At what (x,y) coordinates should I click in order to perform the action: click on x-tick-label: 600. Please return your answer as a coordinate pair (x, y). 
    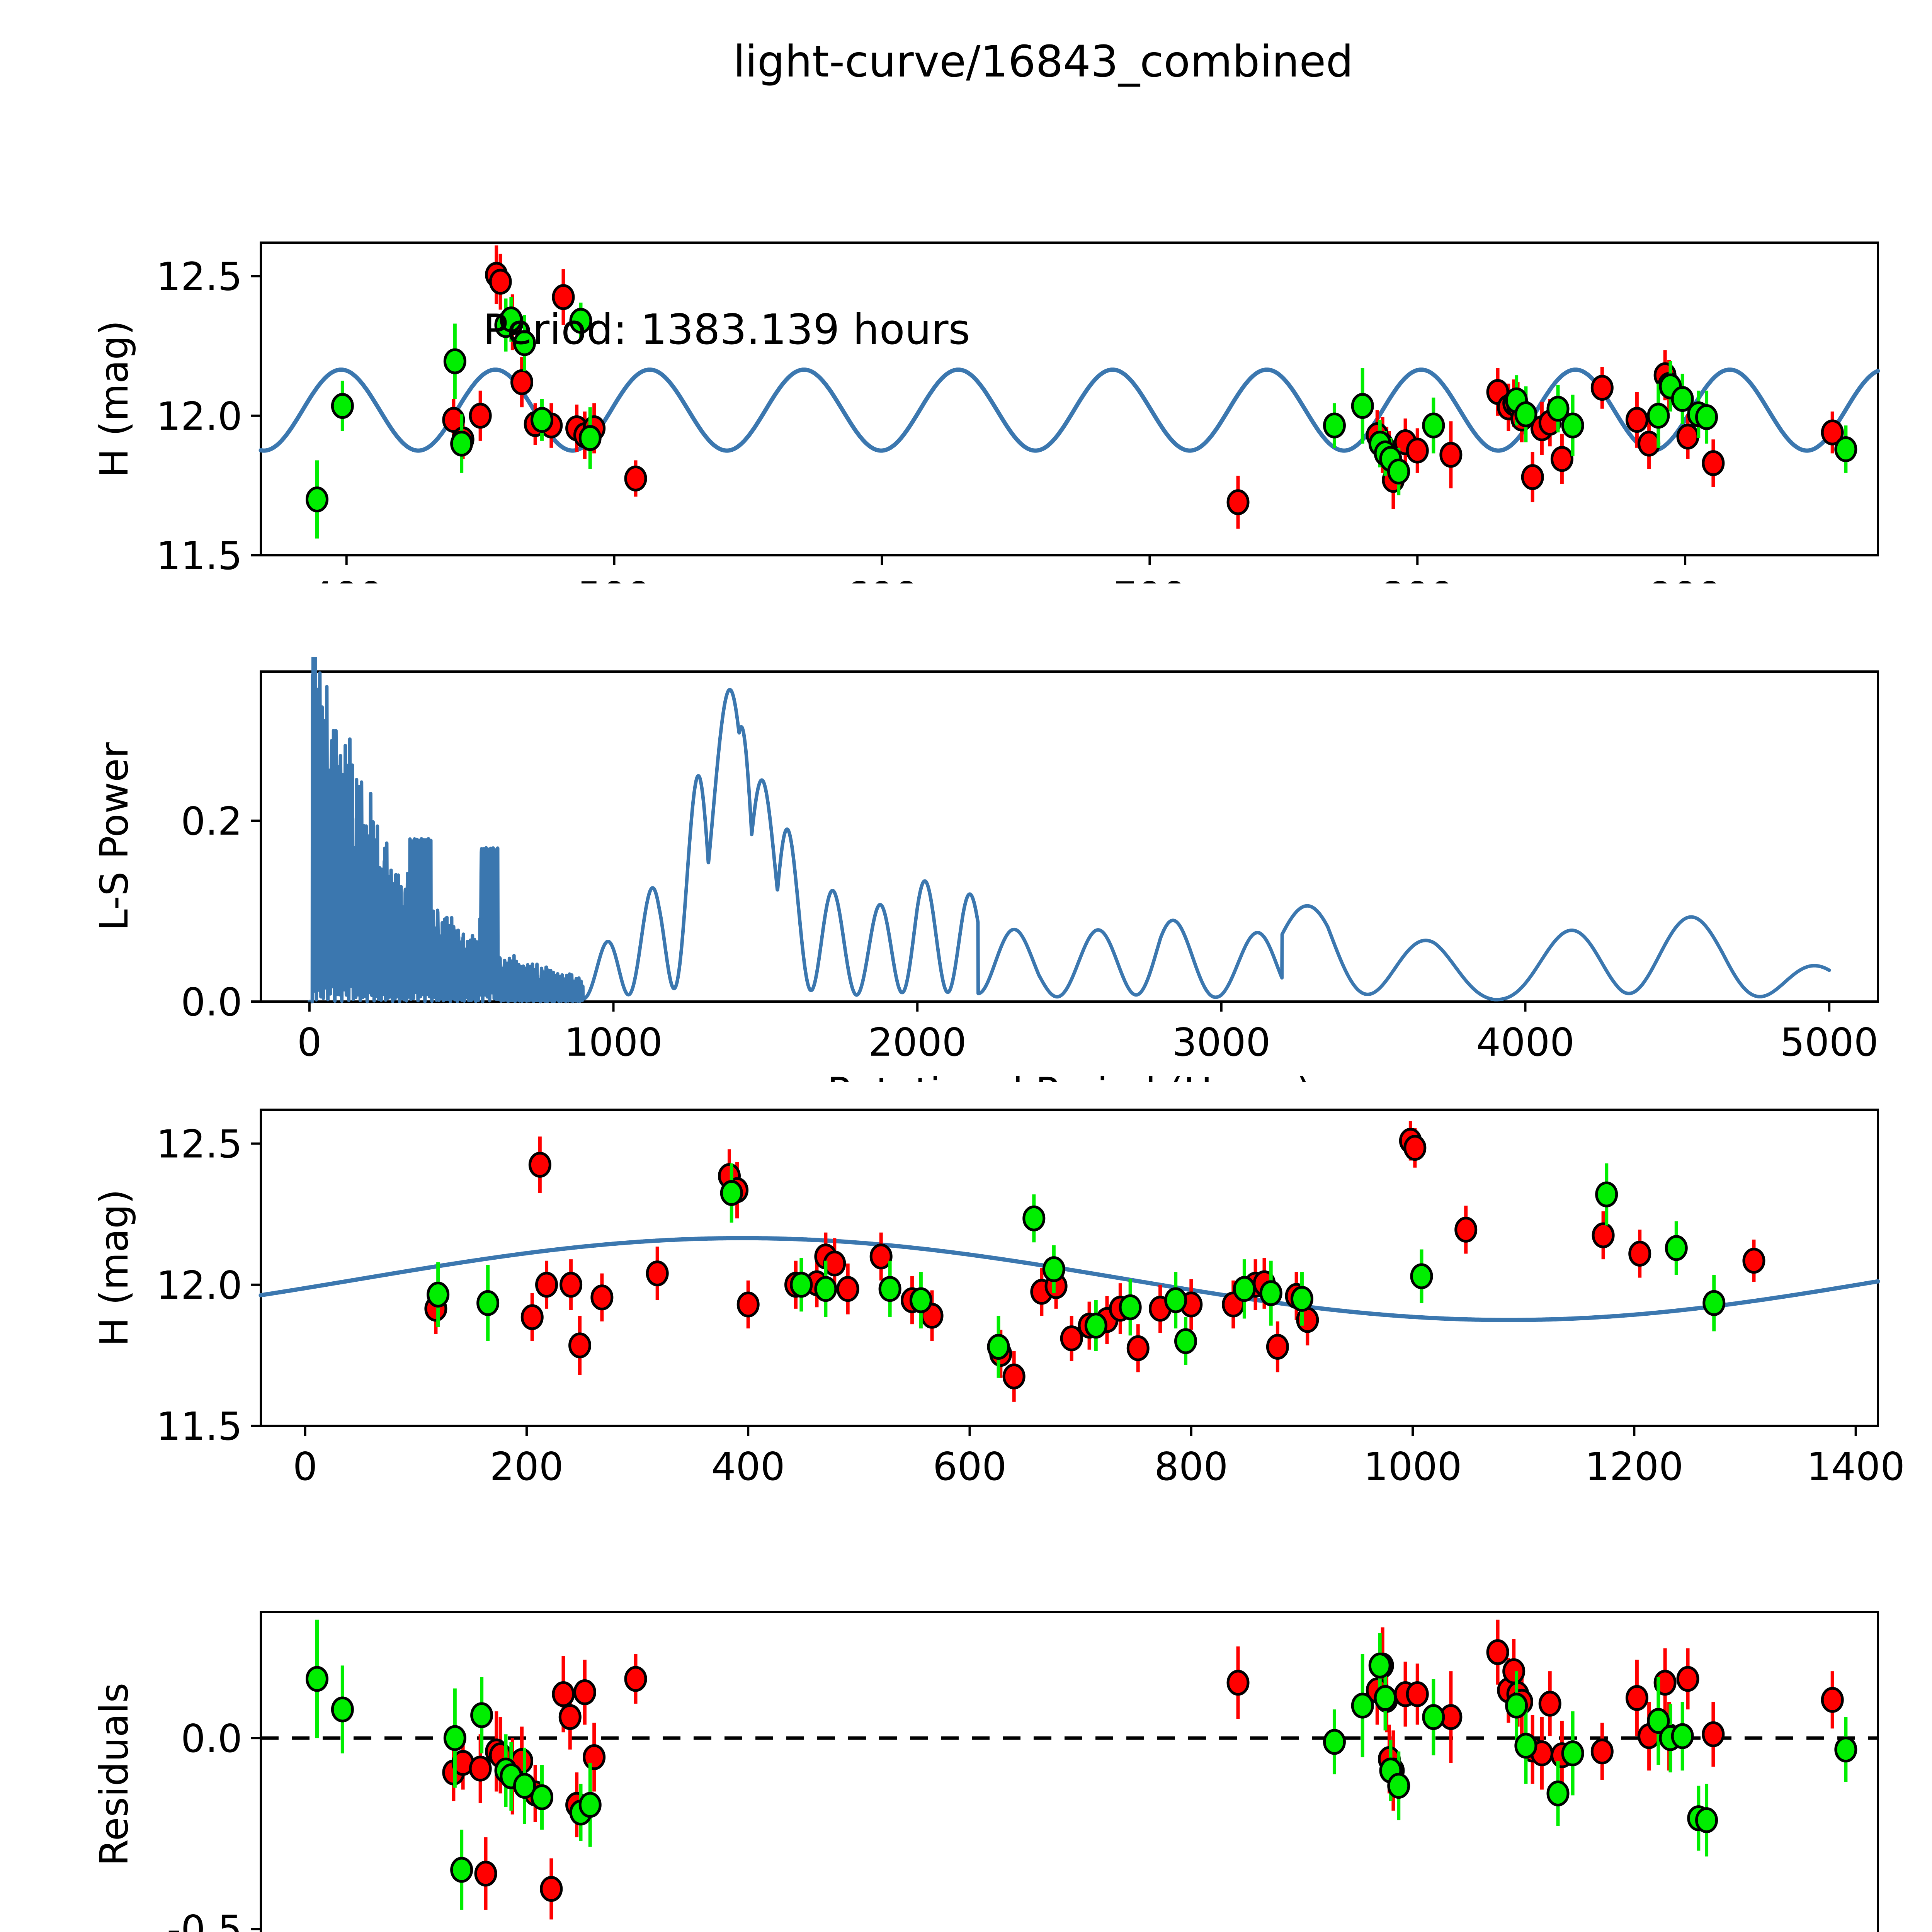
    Looking at the image, I should click on (970, 1464).